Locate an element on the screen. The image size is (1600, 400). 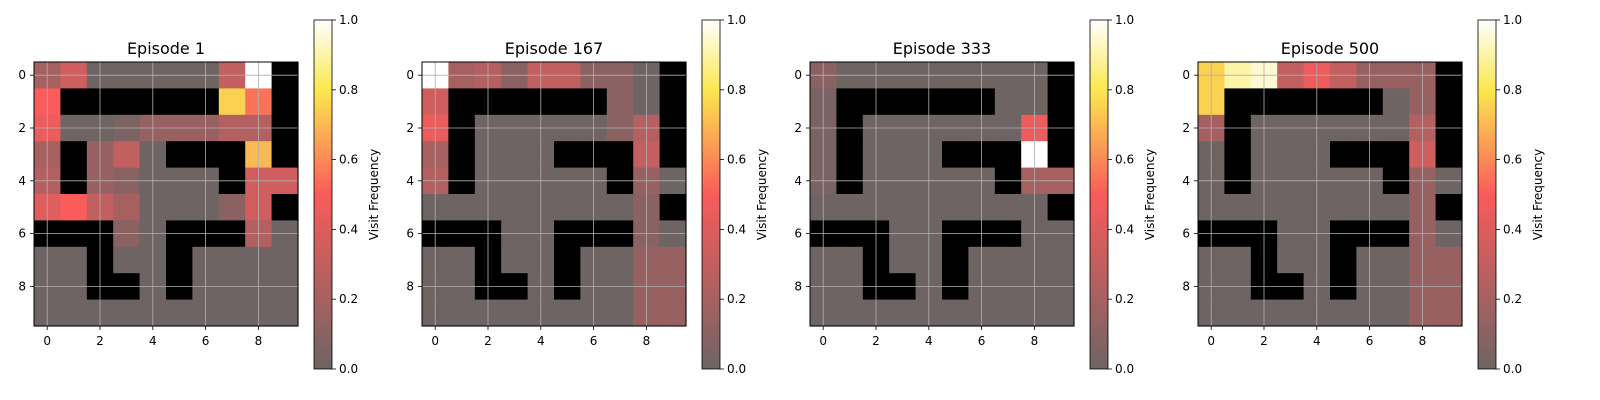
x-tick-label: 2 is located at coordinates (876, 341).